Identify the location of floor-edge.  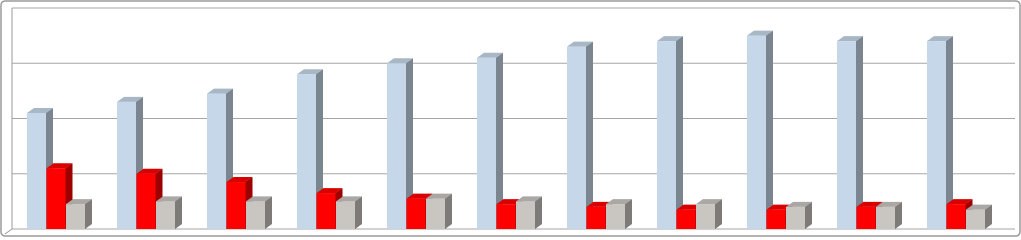
(8, 231).